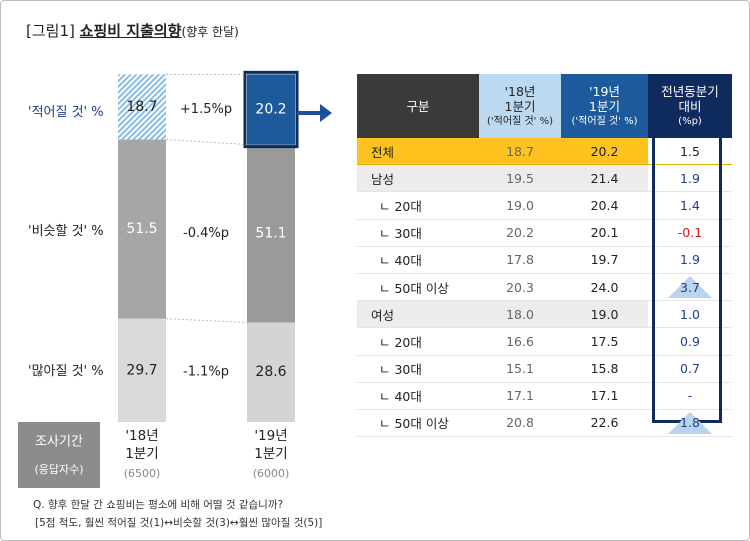  I want to click on value-yoy: 1.5, so click(690, 152).